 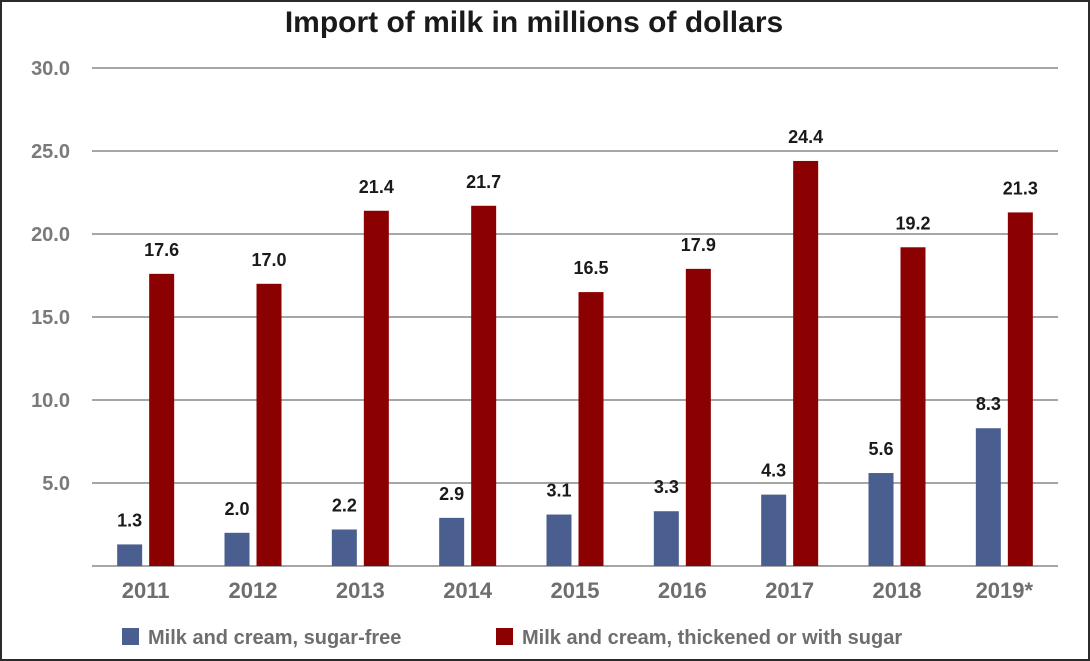 I want to click on data-label-sugar-free-2019: 8.3, so click(x=988, y=404).